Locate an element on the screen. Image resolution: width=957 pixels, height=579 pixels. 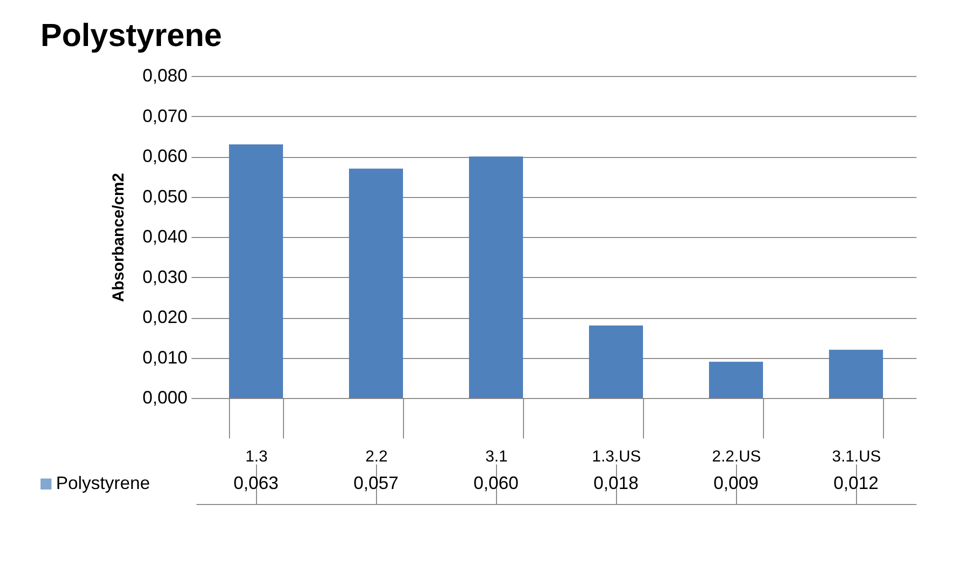
x-tick-label: 2.2 is located at coordinates (376, 457).